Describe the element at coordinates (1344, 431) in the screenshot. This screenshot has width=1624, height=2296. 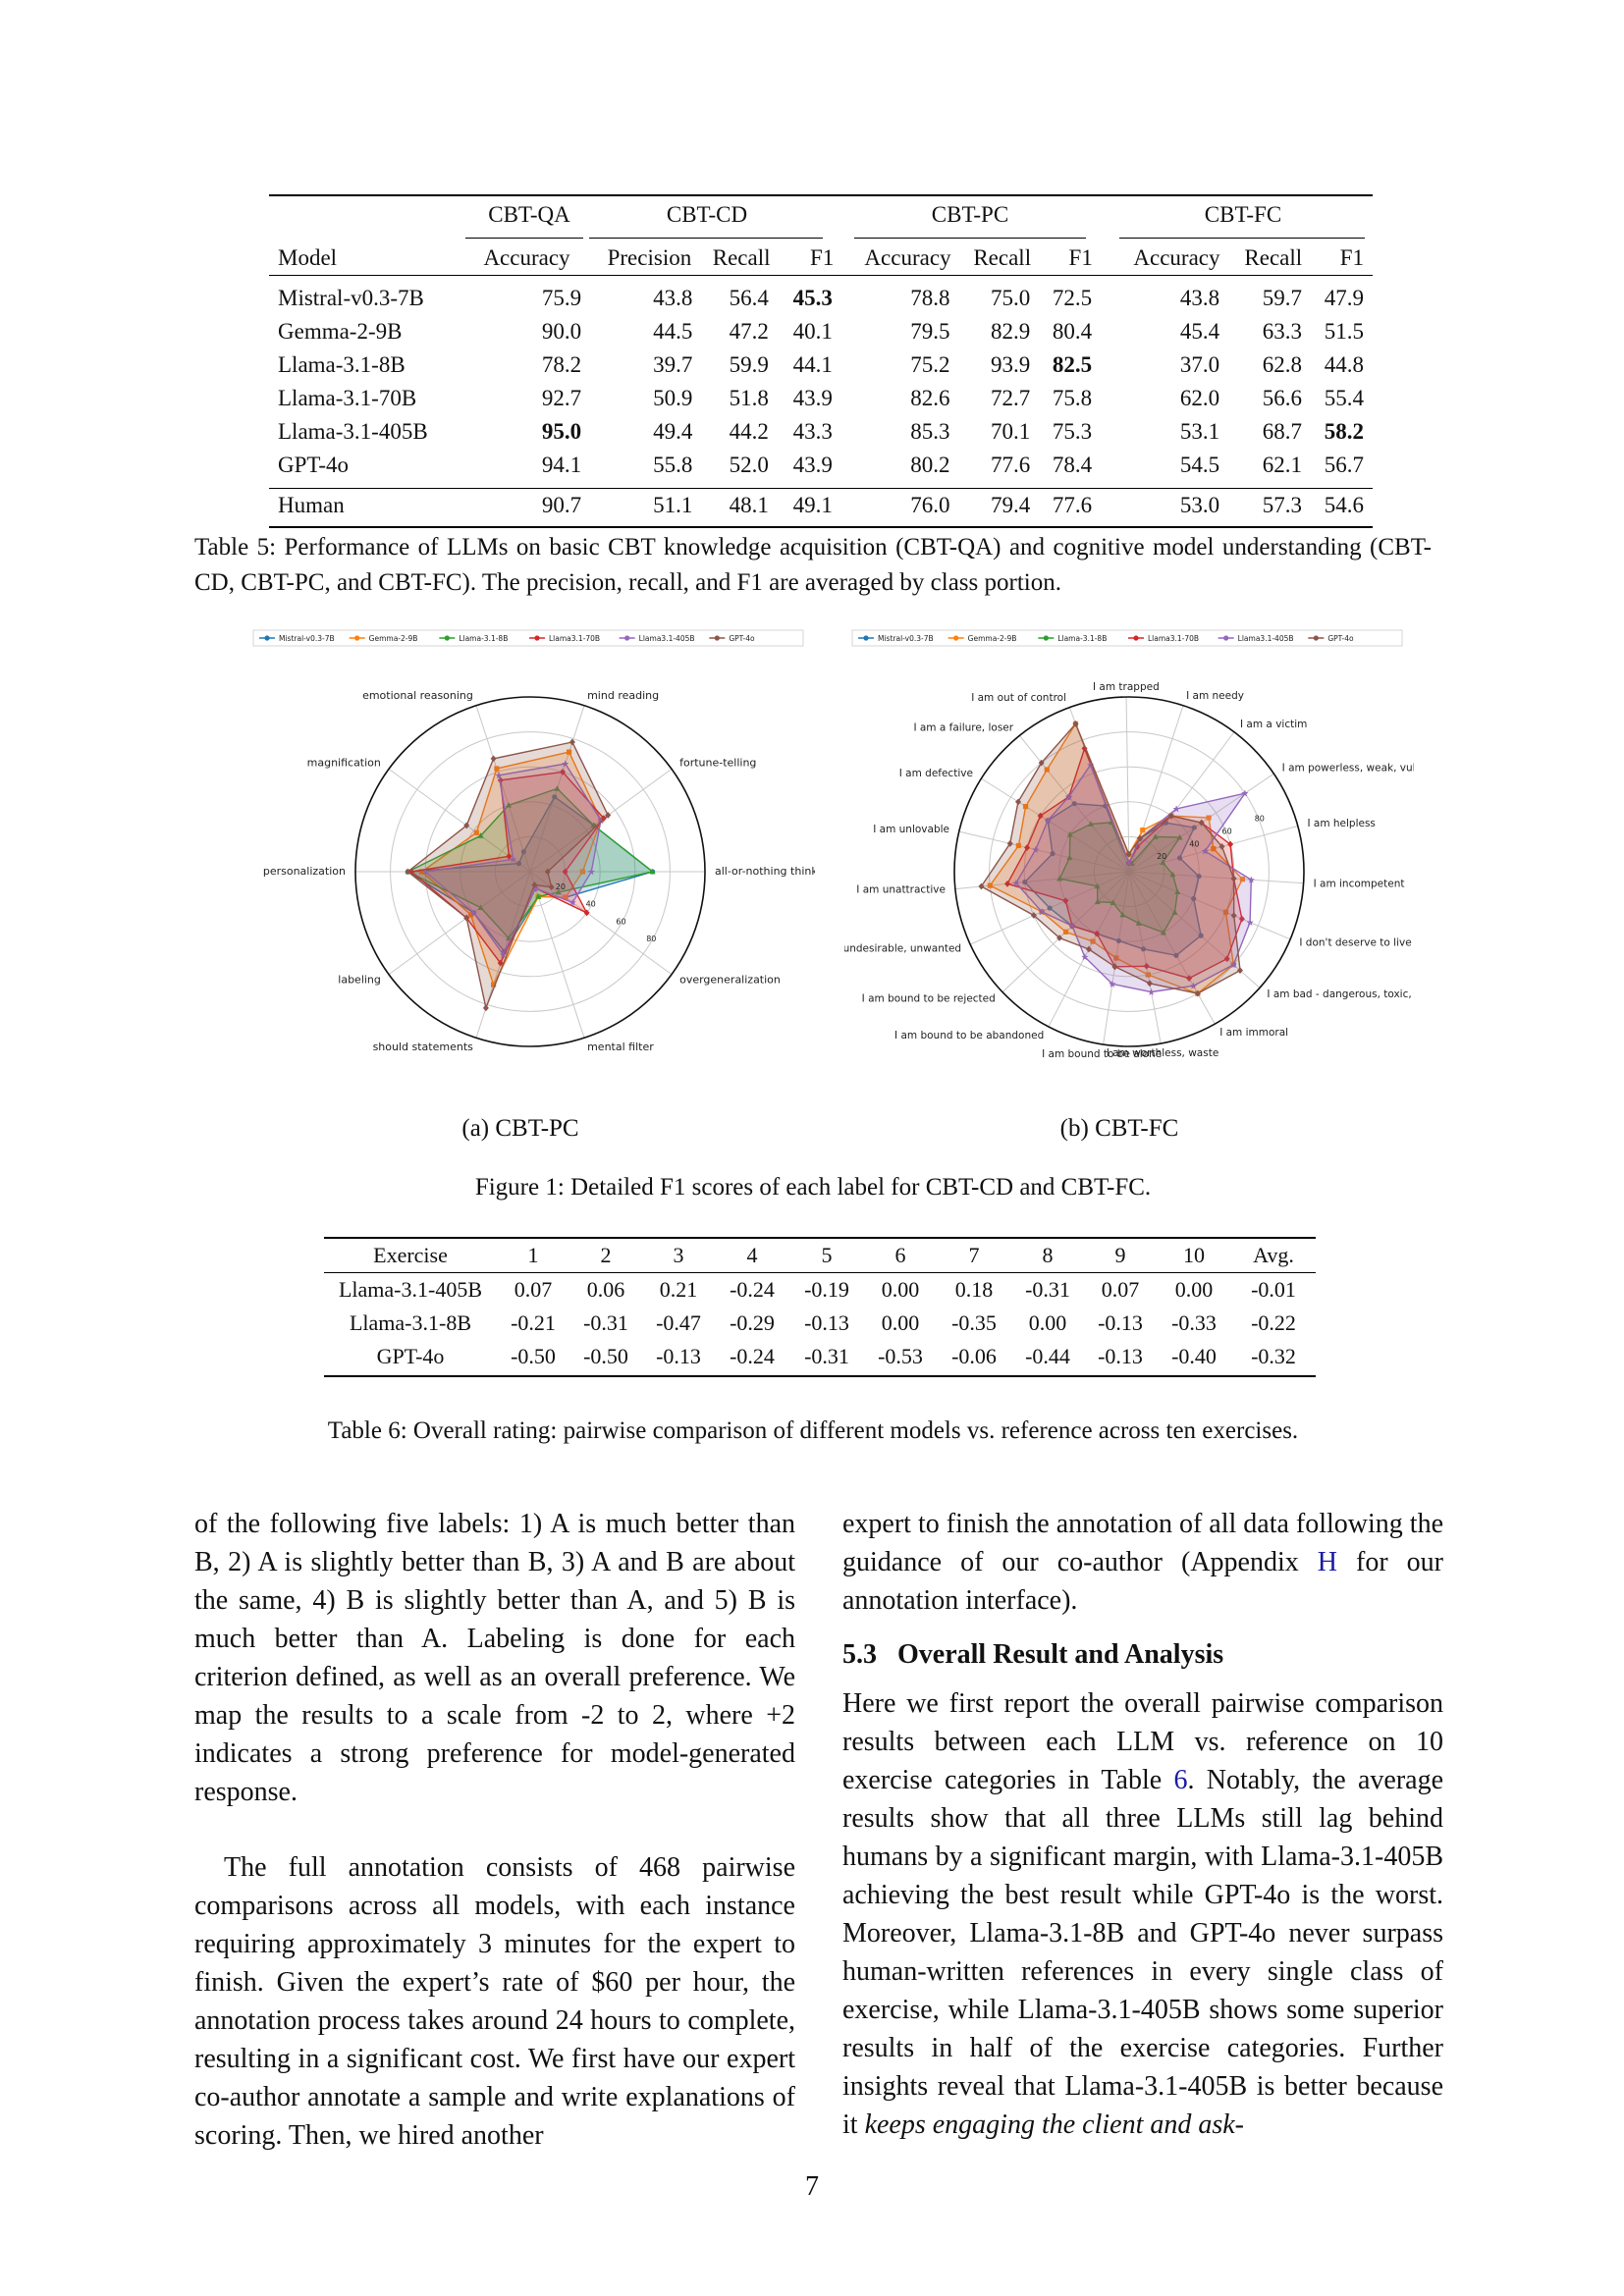
I see `table-cell: 58.2` at that location.